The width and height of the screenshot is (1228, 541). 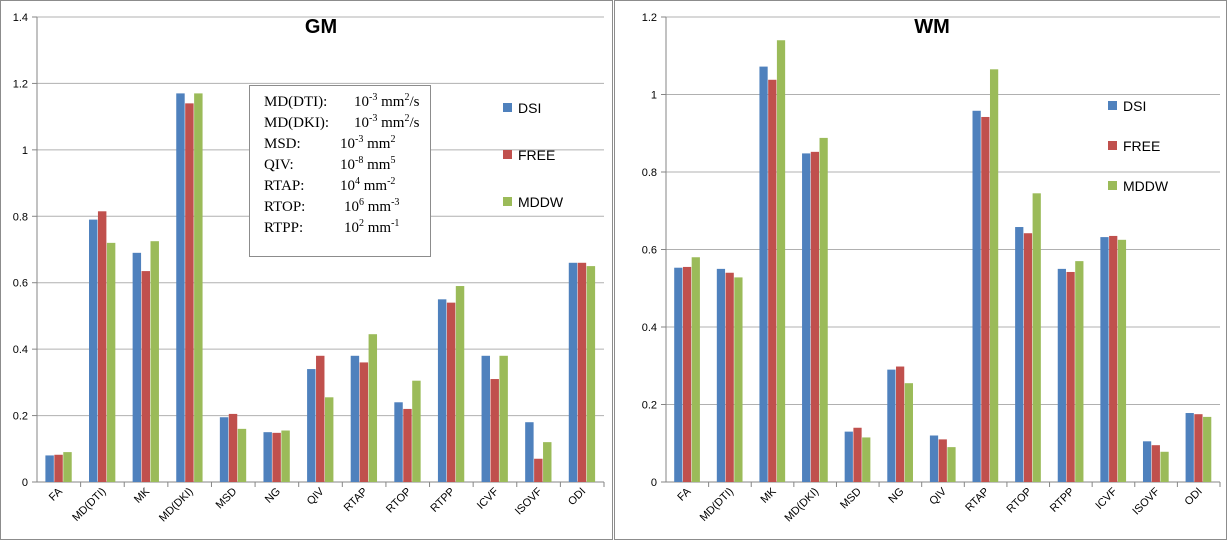 I want to click on units-note-row: MSD: 10-3 mm2, so click(x=347, y=144).